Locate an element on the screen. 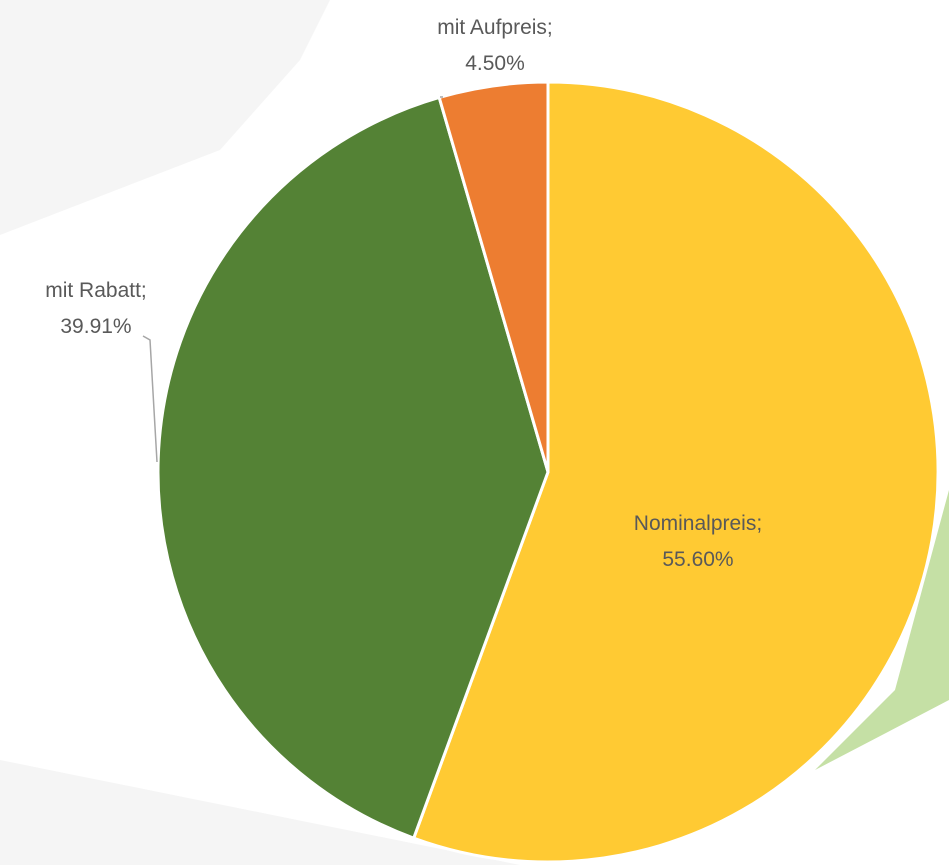  data-label-category: Nominalpreis; is located at coordinates (698, 523).